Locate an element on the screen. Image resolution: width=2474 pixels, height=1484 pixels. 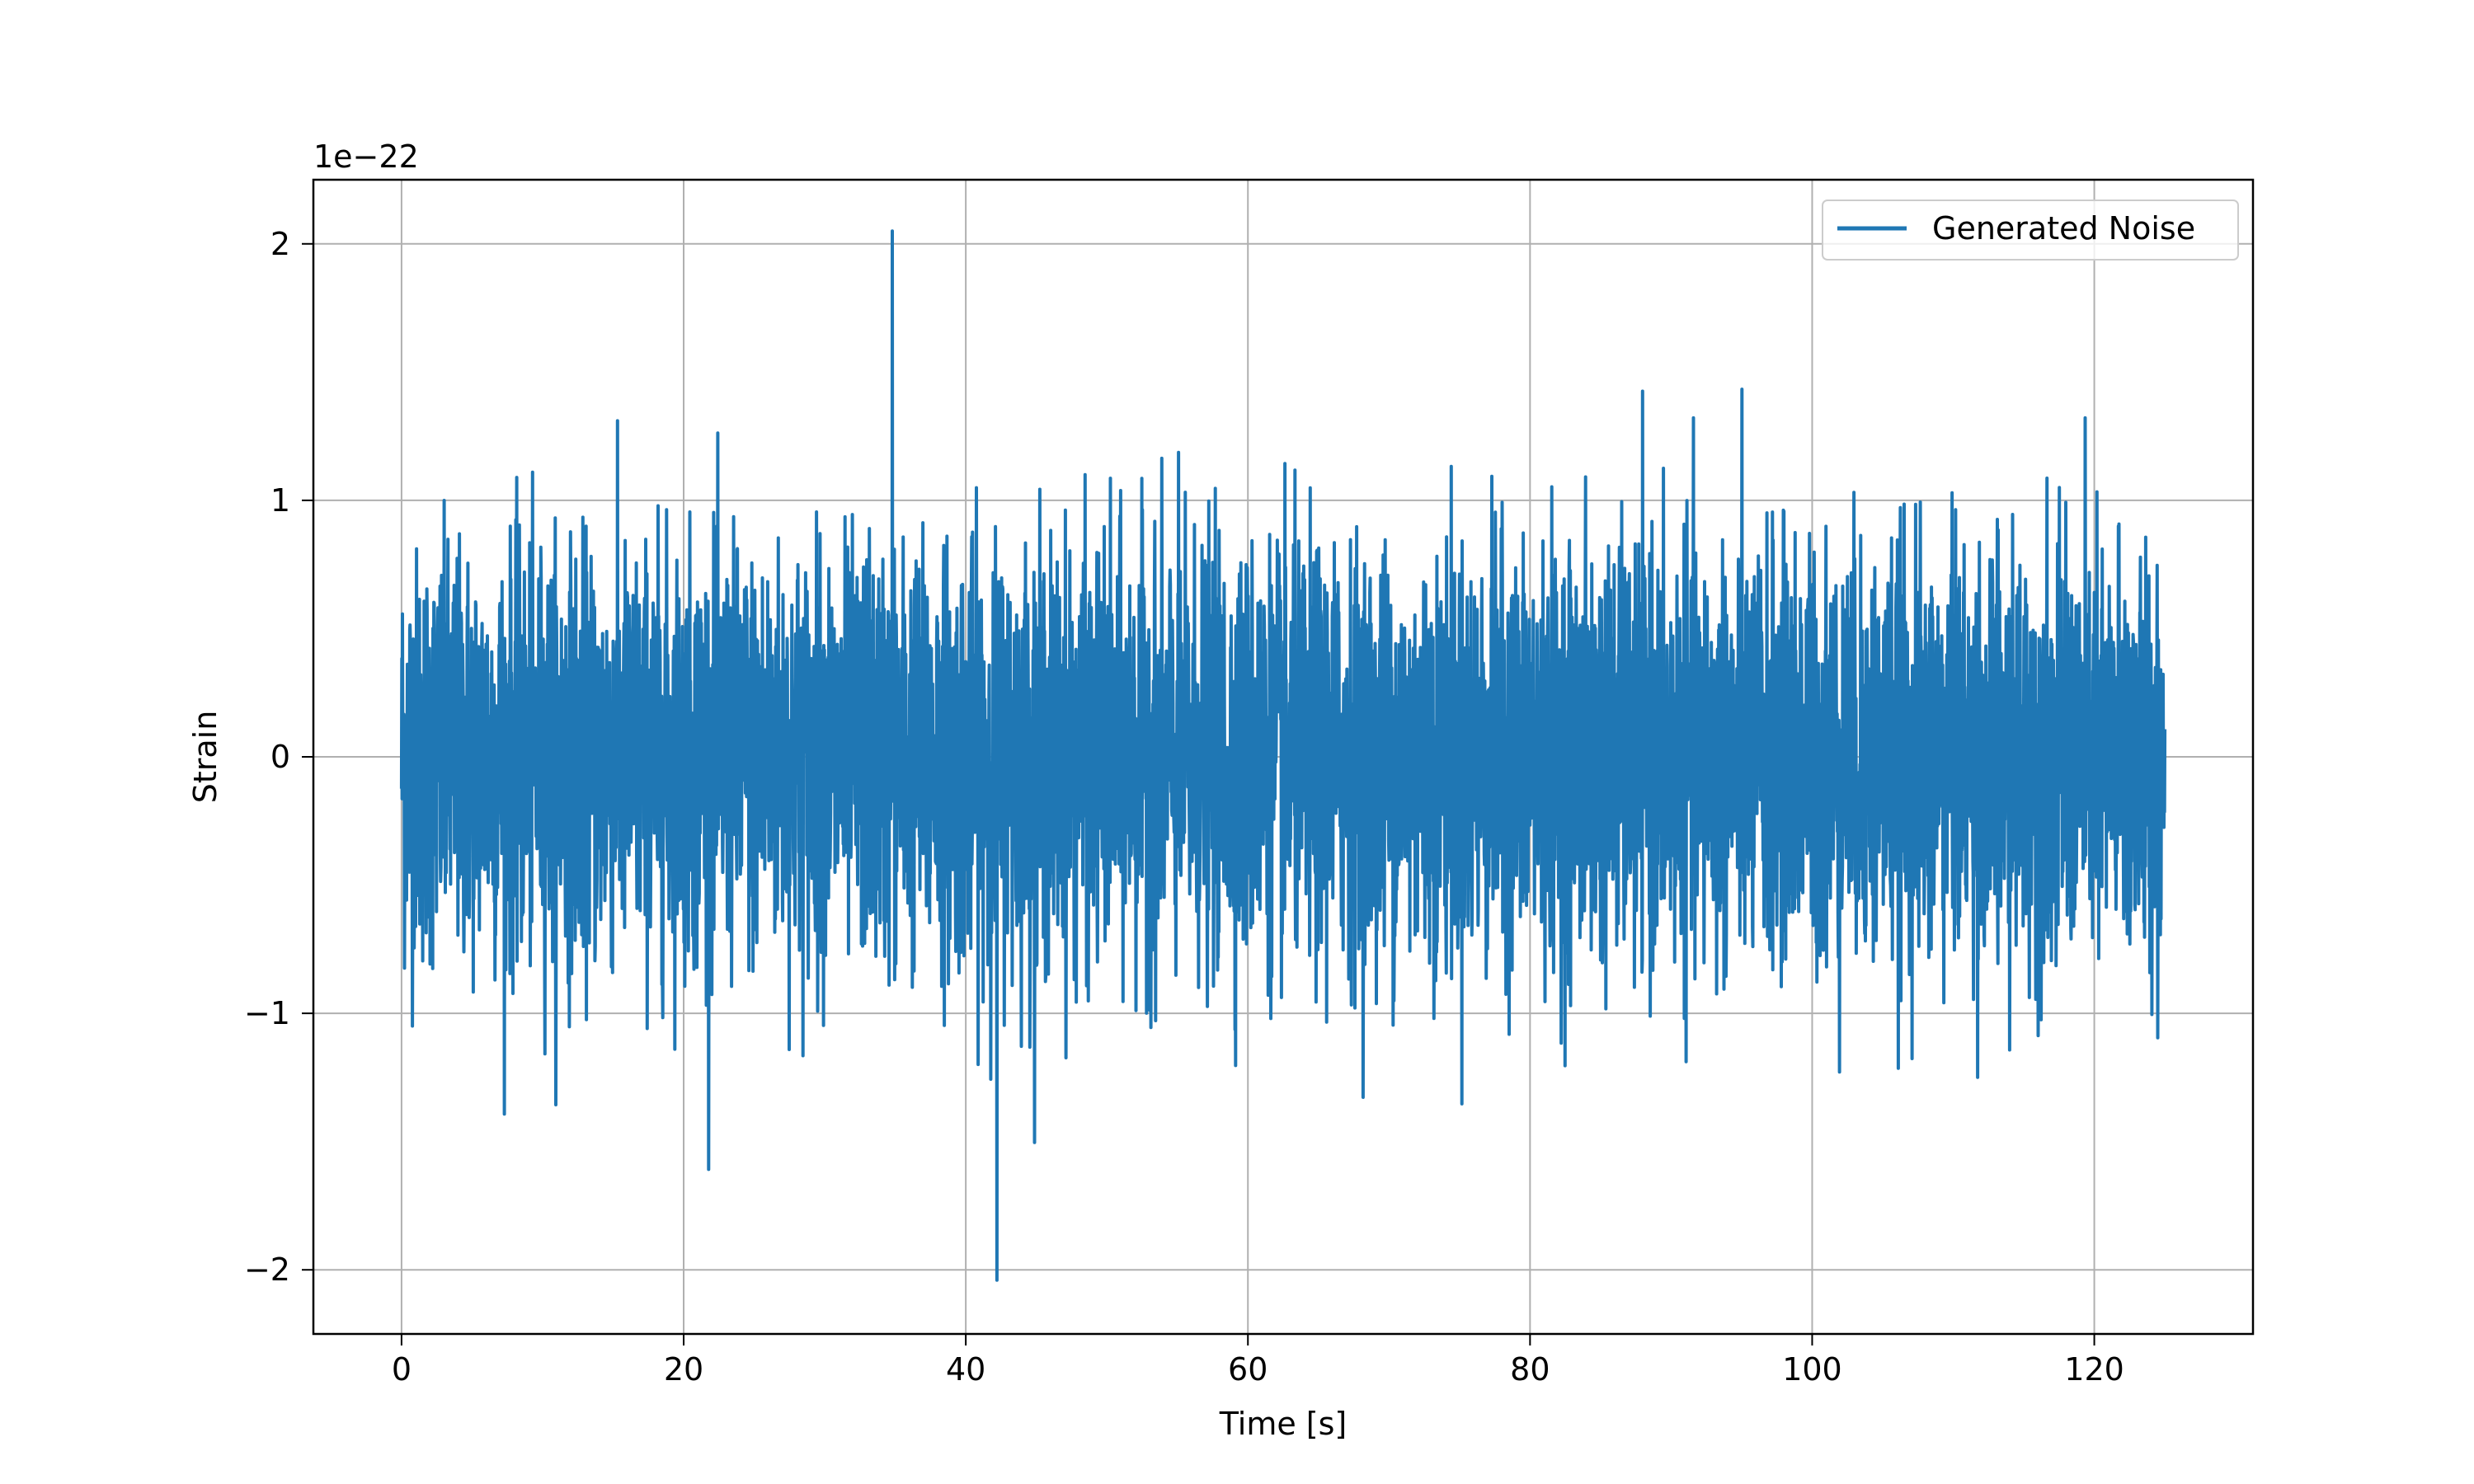
y-axis-label: Strain is located at coordinates (205, 757).